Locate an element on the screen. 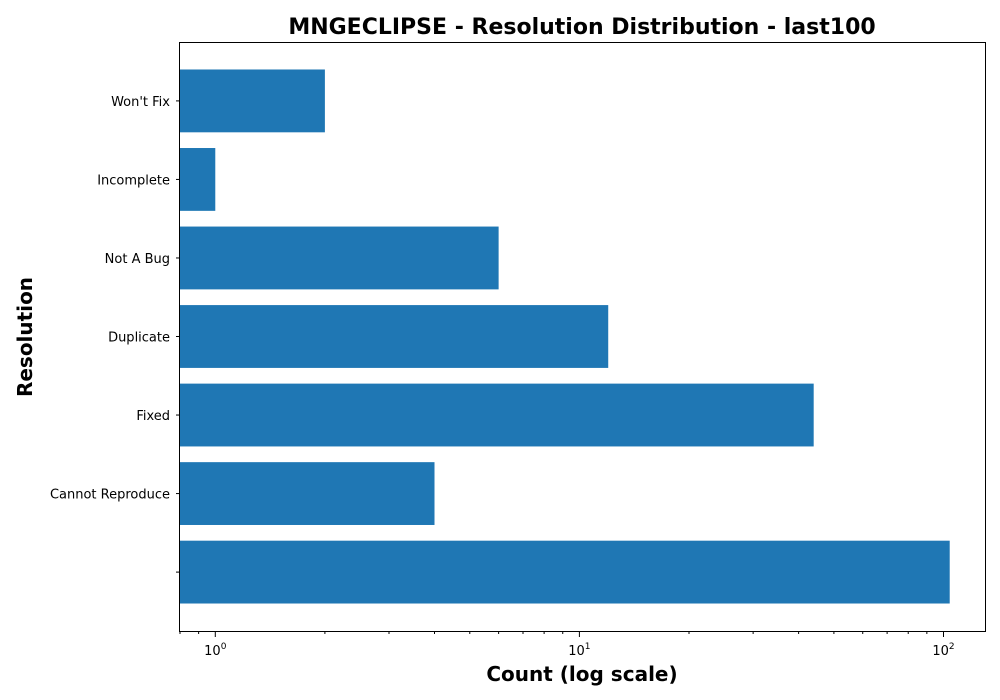 The height and width of the screenshot is (700, 1000). y-tick-label: Not A Bug is located at coordinates (137, 259).